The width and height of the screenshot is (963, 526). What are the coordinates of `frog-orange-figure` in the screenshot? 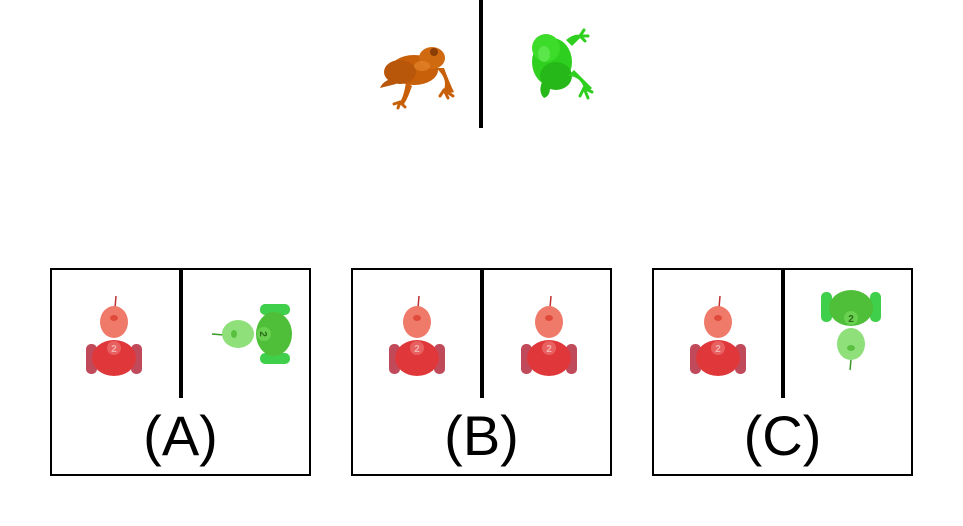 It's located at (419, 74).